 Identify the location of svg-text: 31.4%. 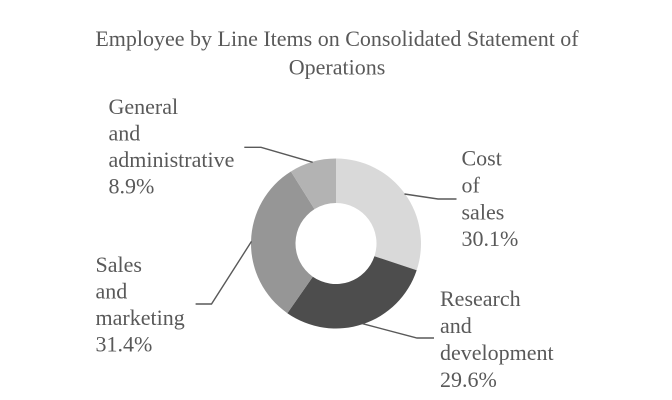
(124, 344).